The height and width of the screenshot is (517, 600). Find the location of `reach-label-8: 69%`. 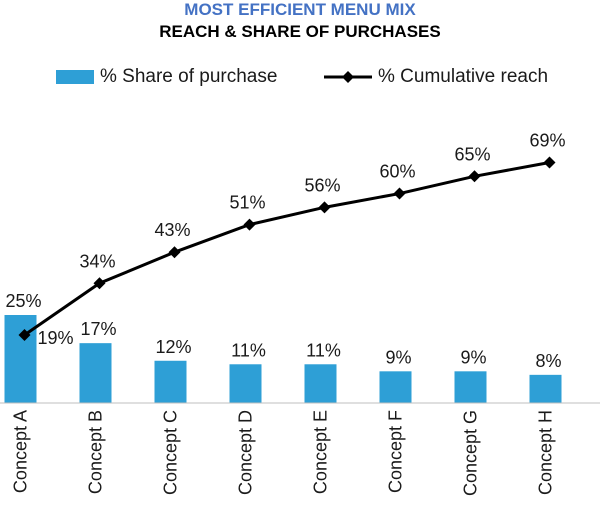

reach-label-8: 69% is located at coordinates (547, 141).